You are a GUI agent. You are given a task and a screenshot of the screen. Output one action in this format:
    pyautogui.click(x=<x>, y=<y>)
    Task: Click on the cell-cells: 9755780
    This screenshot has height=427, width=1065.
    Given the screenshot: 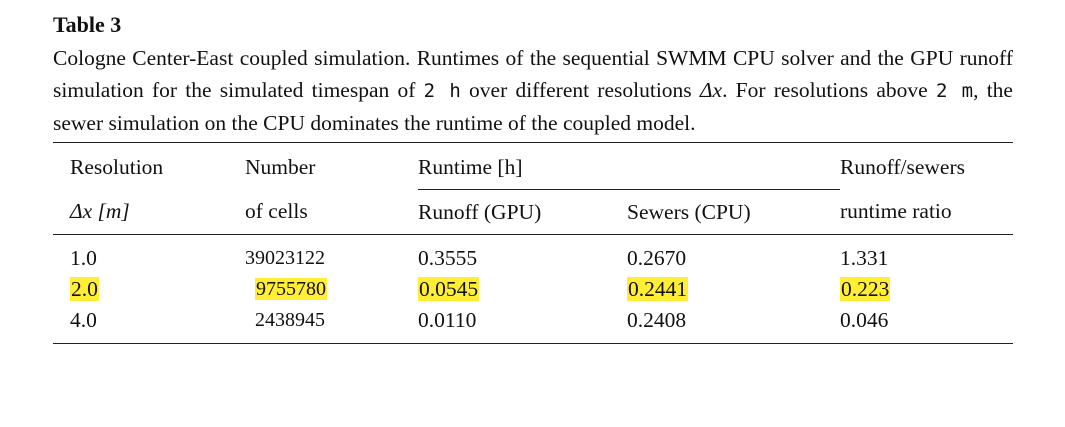 What is the action you would take?
    pyautogui.click(x=331, y=289)
    